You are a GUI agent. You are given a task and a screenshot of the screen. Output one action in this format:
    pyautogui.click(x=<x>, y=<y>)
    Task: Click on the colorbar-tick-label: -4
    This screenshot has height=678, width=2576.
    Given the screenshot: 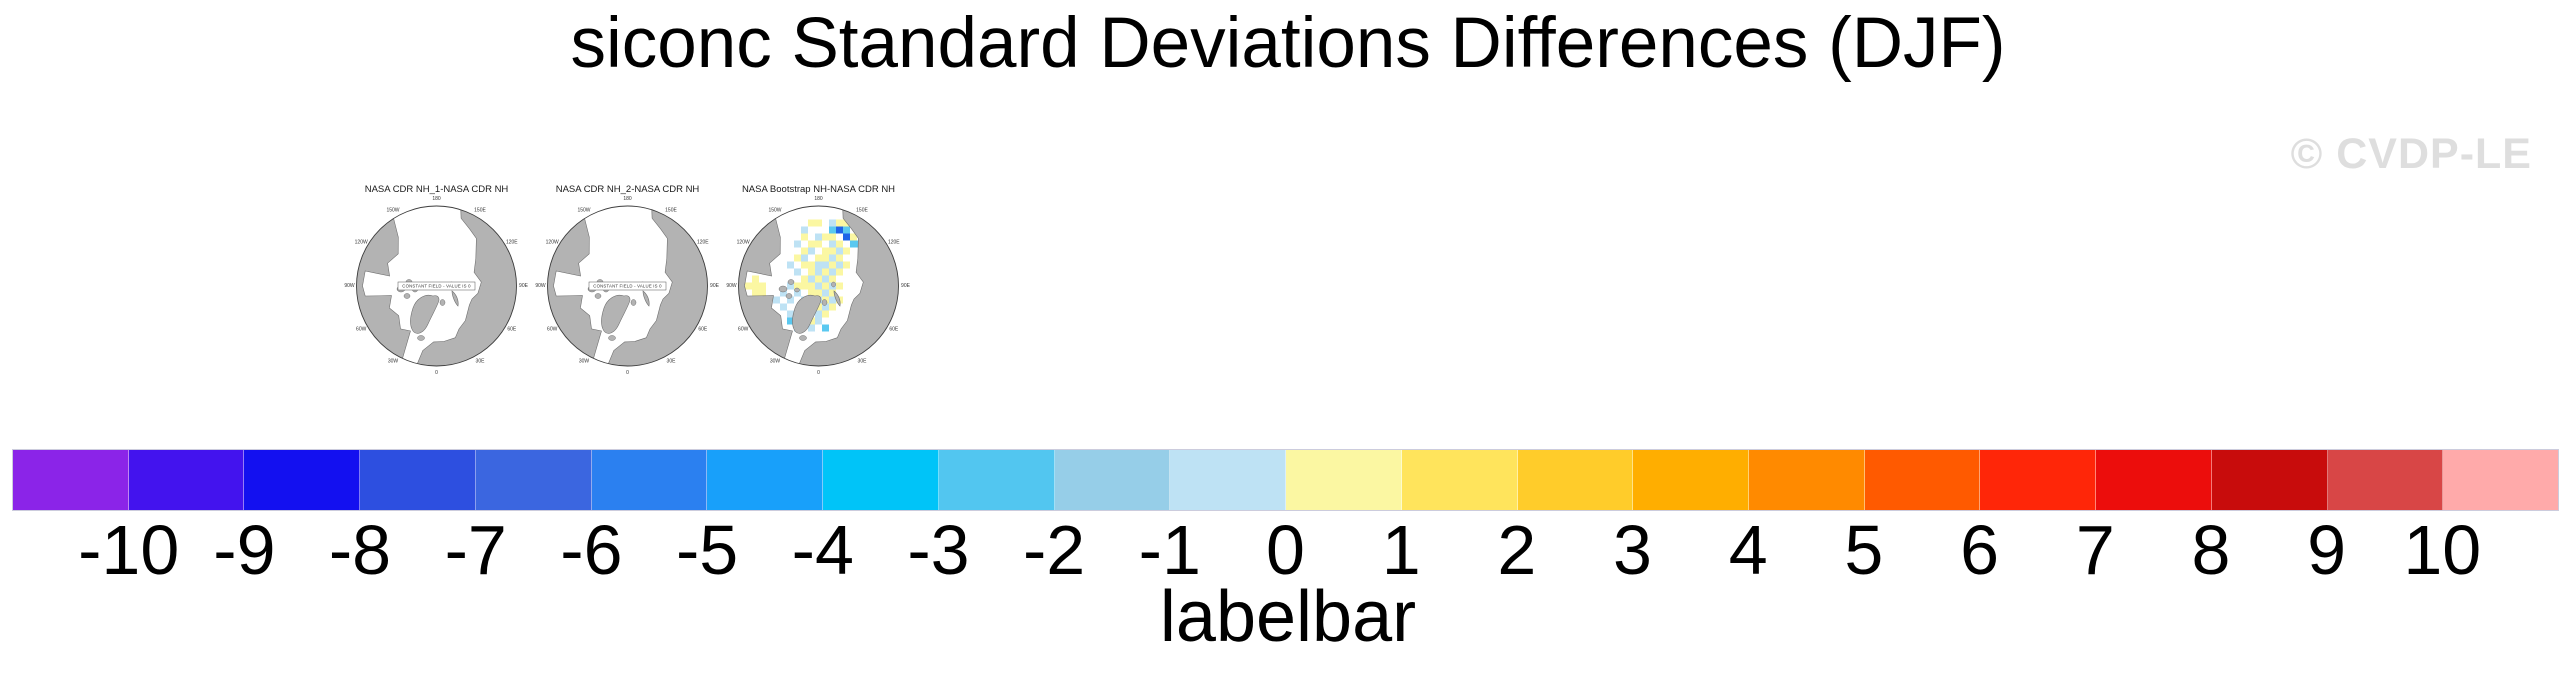 What is the action you would take?
    pyautogui.click(x=822, y=550)
    